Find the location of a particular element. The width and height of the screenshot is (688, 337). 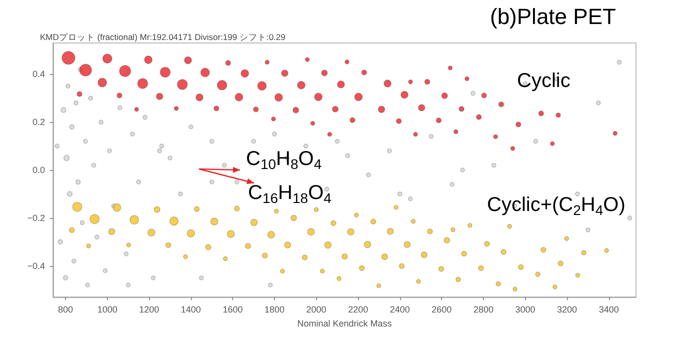

y-tick-label: −0.4 is located at coordinates (36, 265).